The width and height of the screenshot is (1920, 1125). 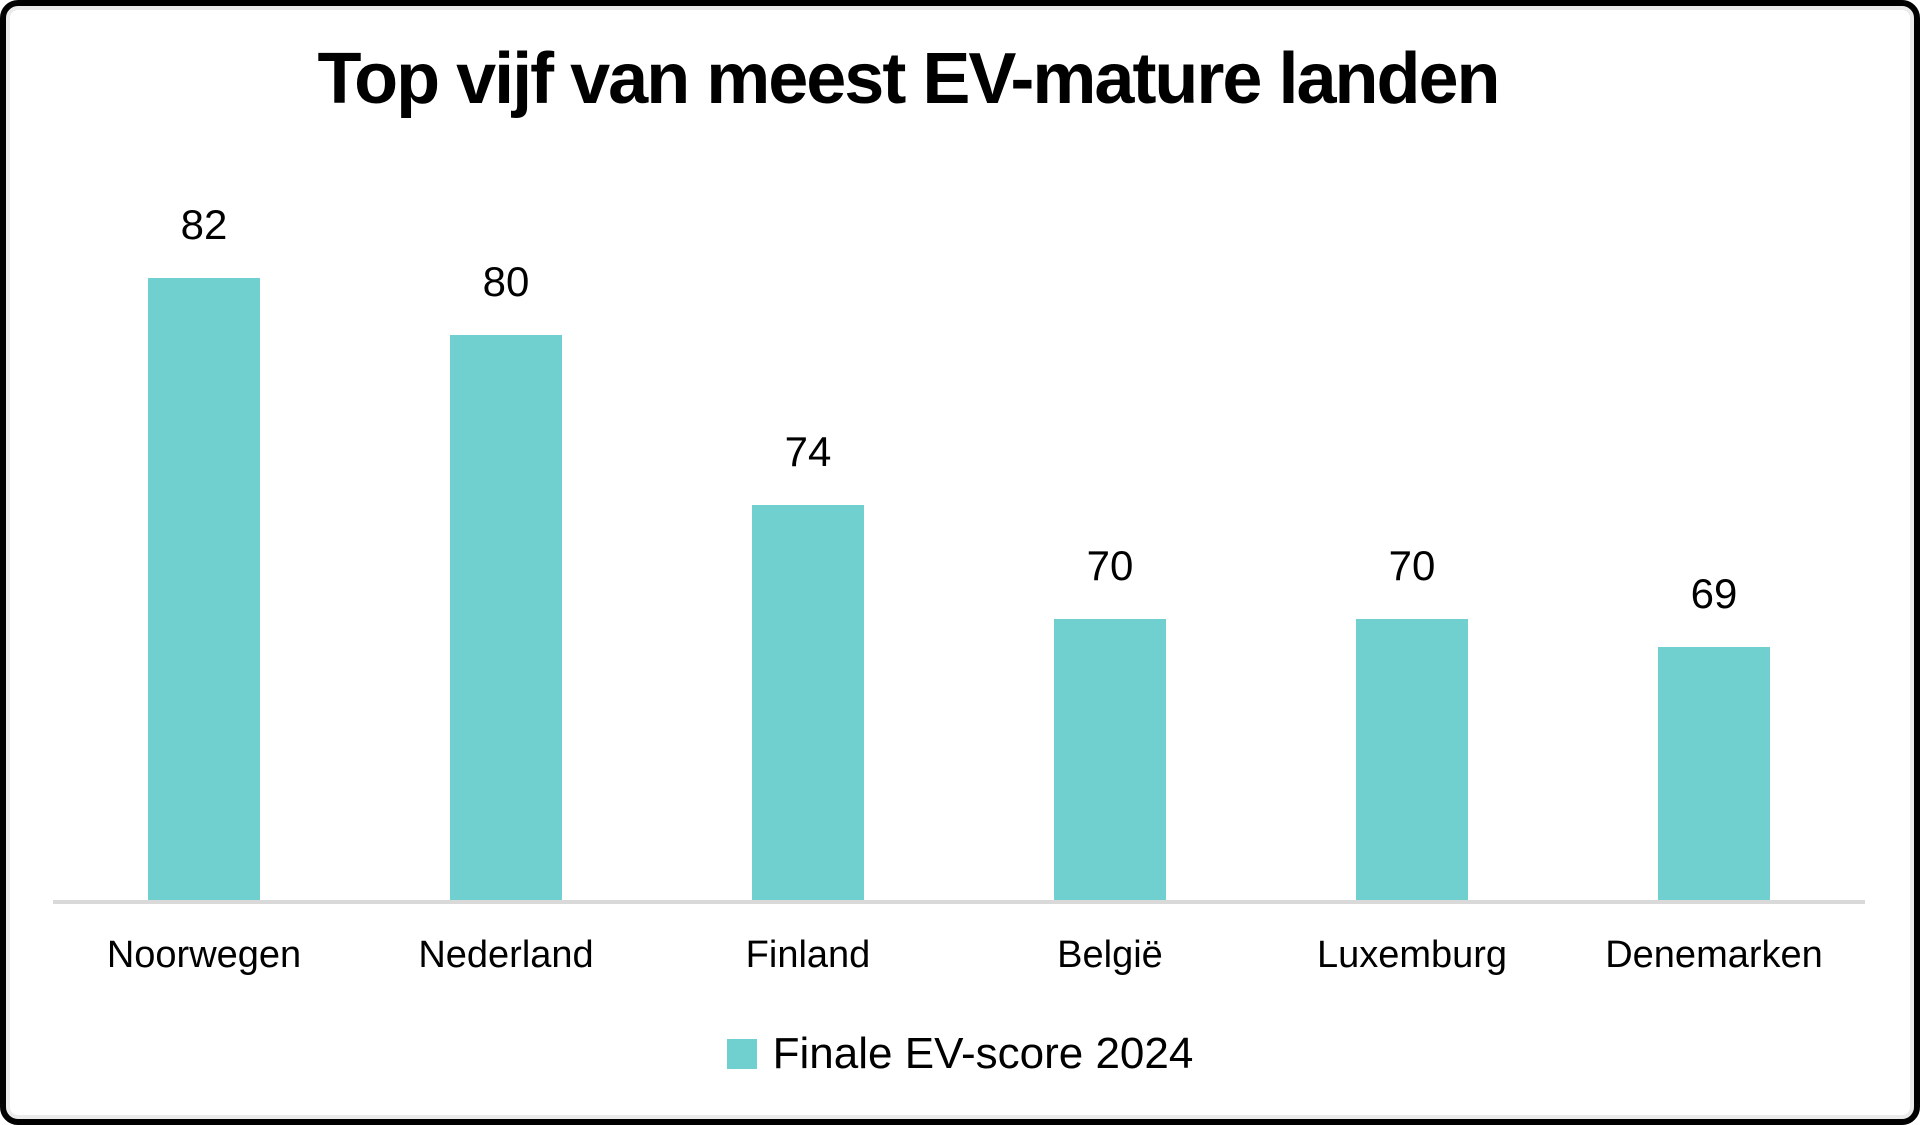 I want to click on category-label: Finland, so click(x=808, y=955).